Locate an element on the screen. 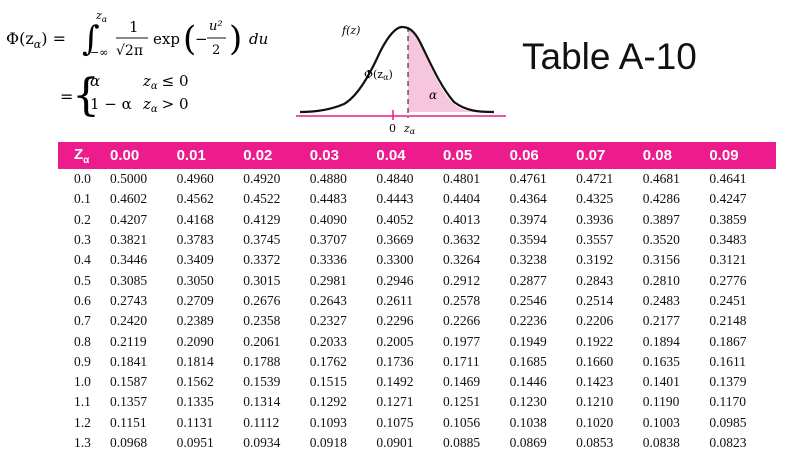 The width and height of the screenshot is (790, 476). integral-lower: −∞ is located at coordinates (99, 52).